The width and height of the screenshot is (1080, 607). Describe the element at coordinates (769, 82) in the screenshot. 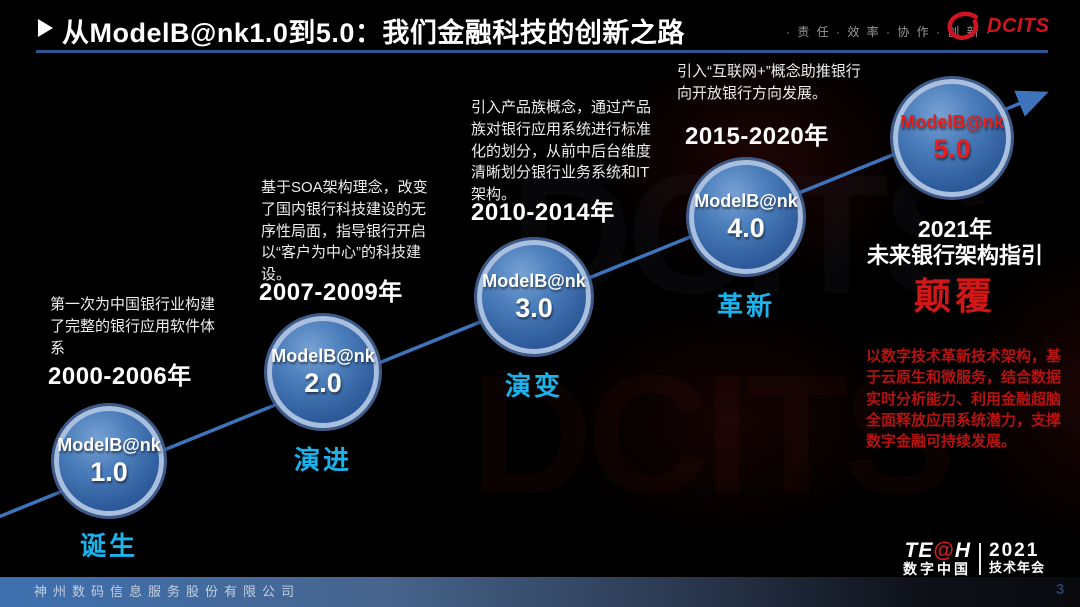

I see `milestone-4-description: 引入“互联网+”概念助推银行向开放银行方向发展。` at that location.